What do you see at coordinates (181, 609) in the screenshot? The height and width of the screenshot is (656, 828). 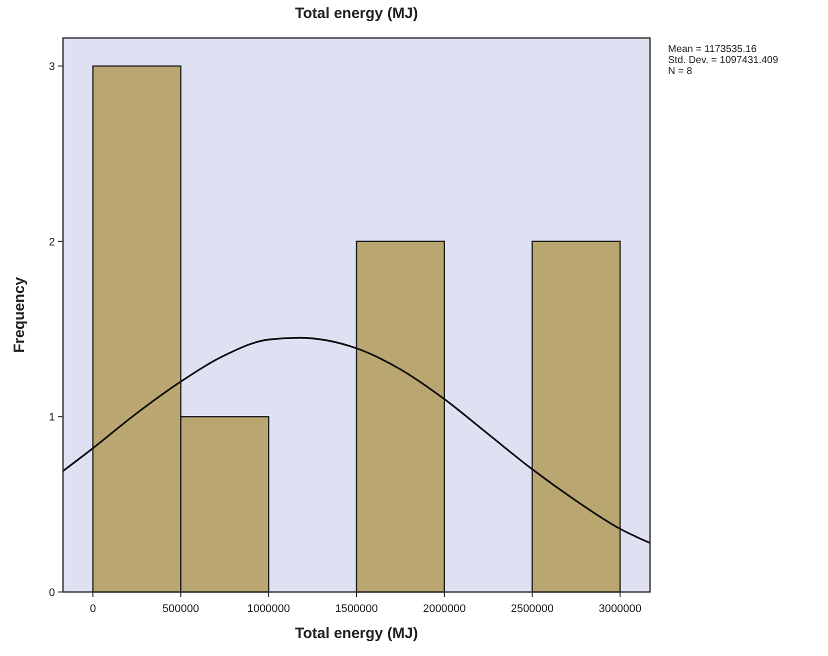 I see `x-tick-label: 500000` at bounding box center [181, 609].